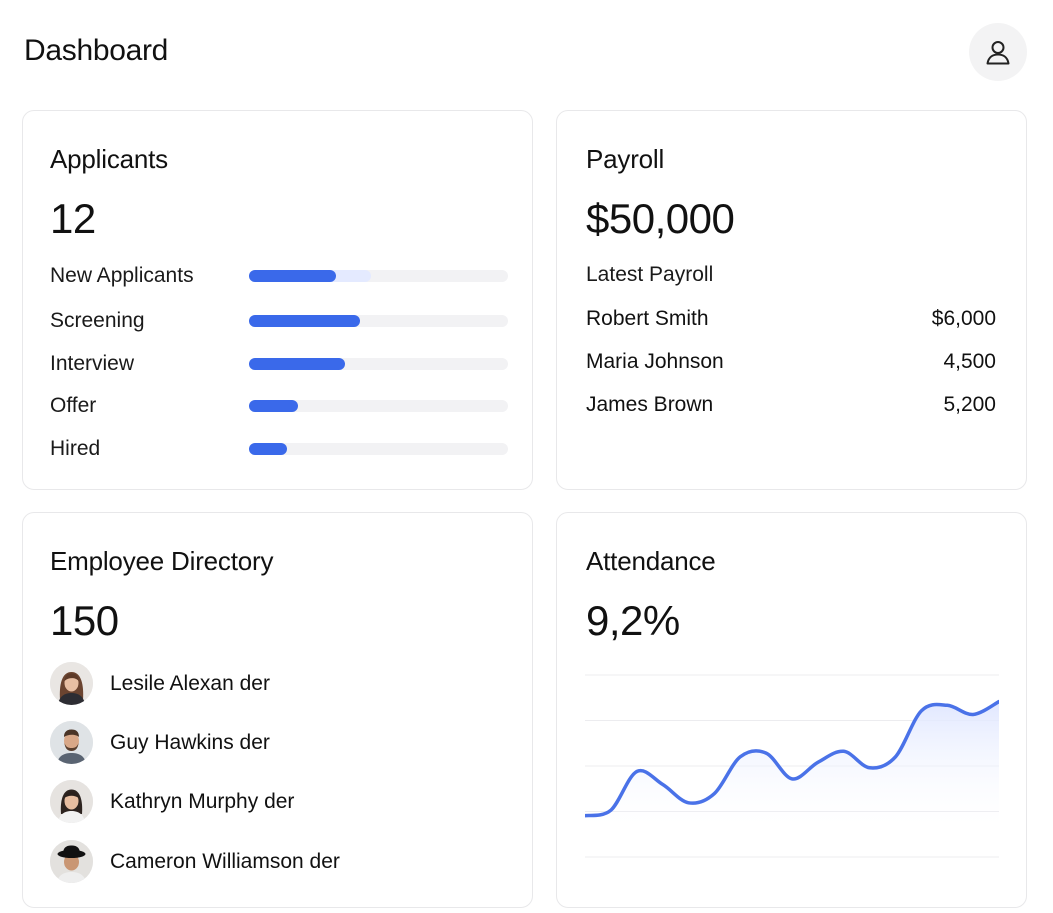 Image resolution: width=1053 pixels, height=913 pixels. What do you see at coordinates (792, 758) in the screenshot?
I see `attendance-line` at bounding box center [792, 758].